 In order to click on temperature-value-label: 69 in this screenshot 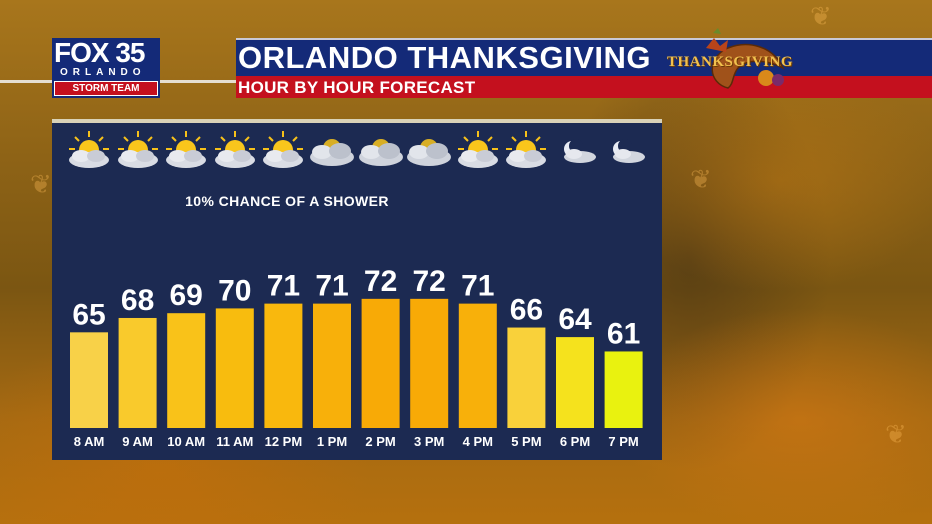, I will do `click(186, 295)`.